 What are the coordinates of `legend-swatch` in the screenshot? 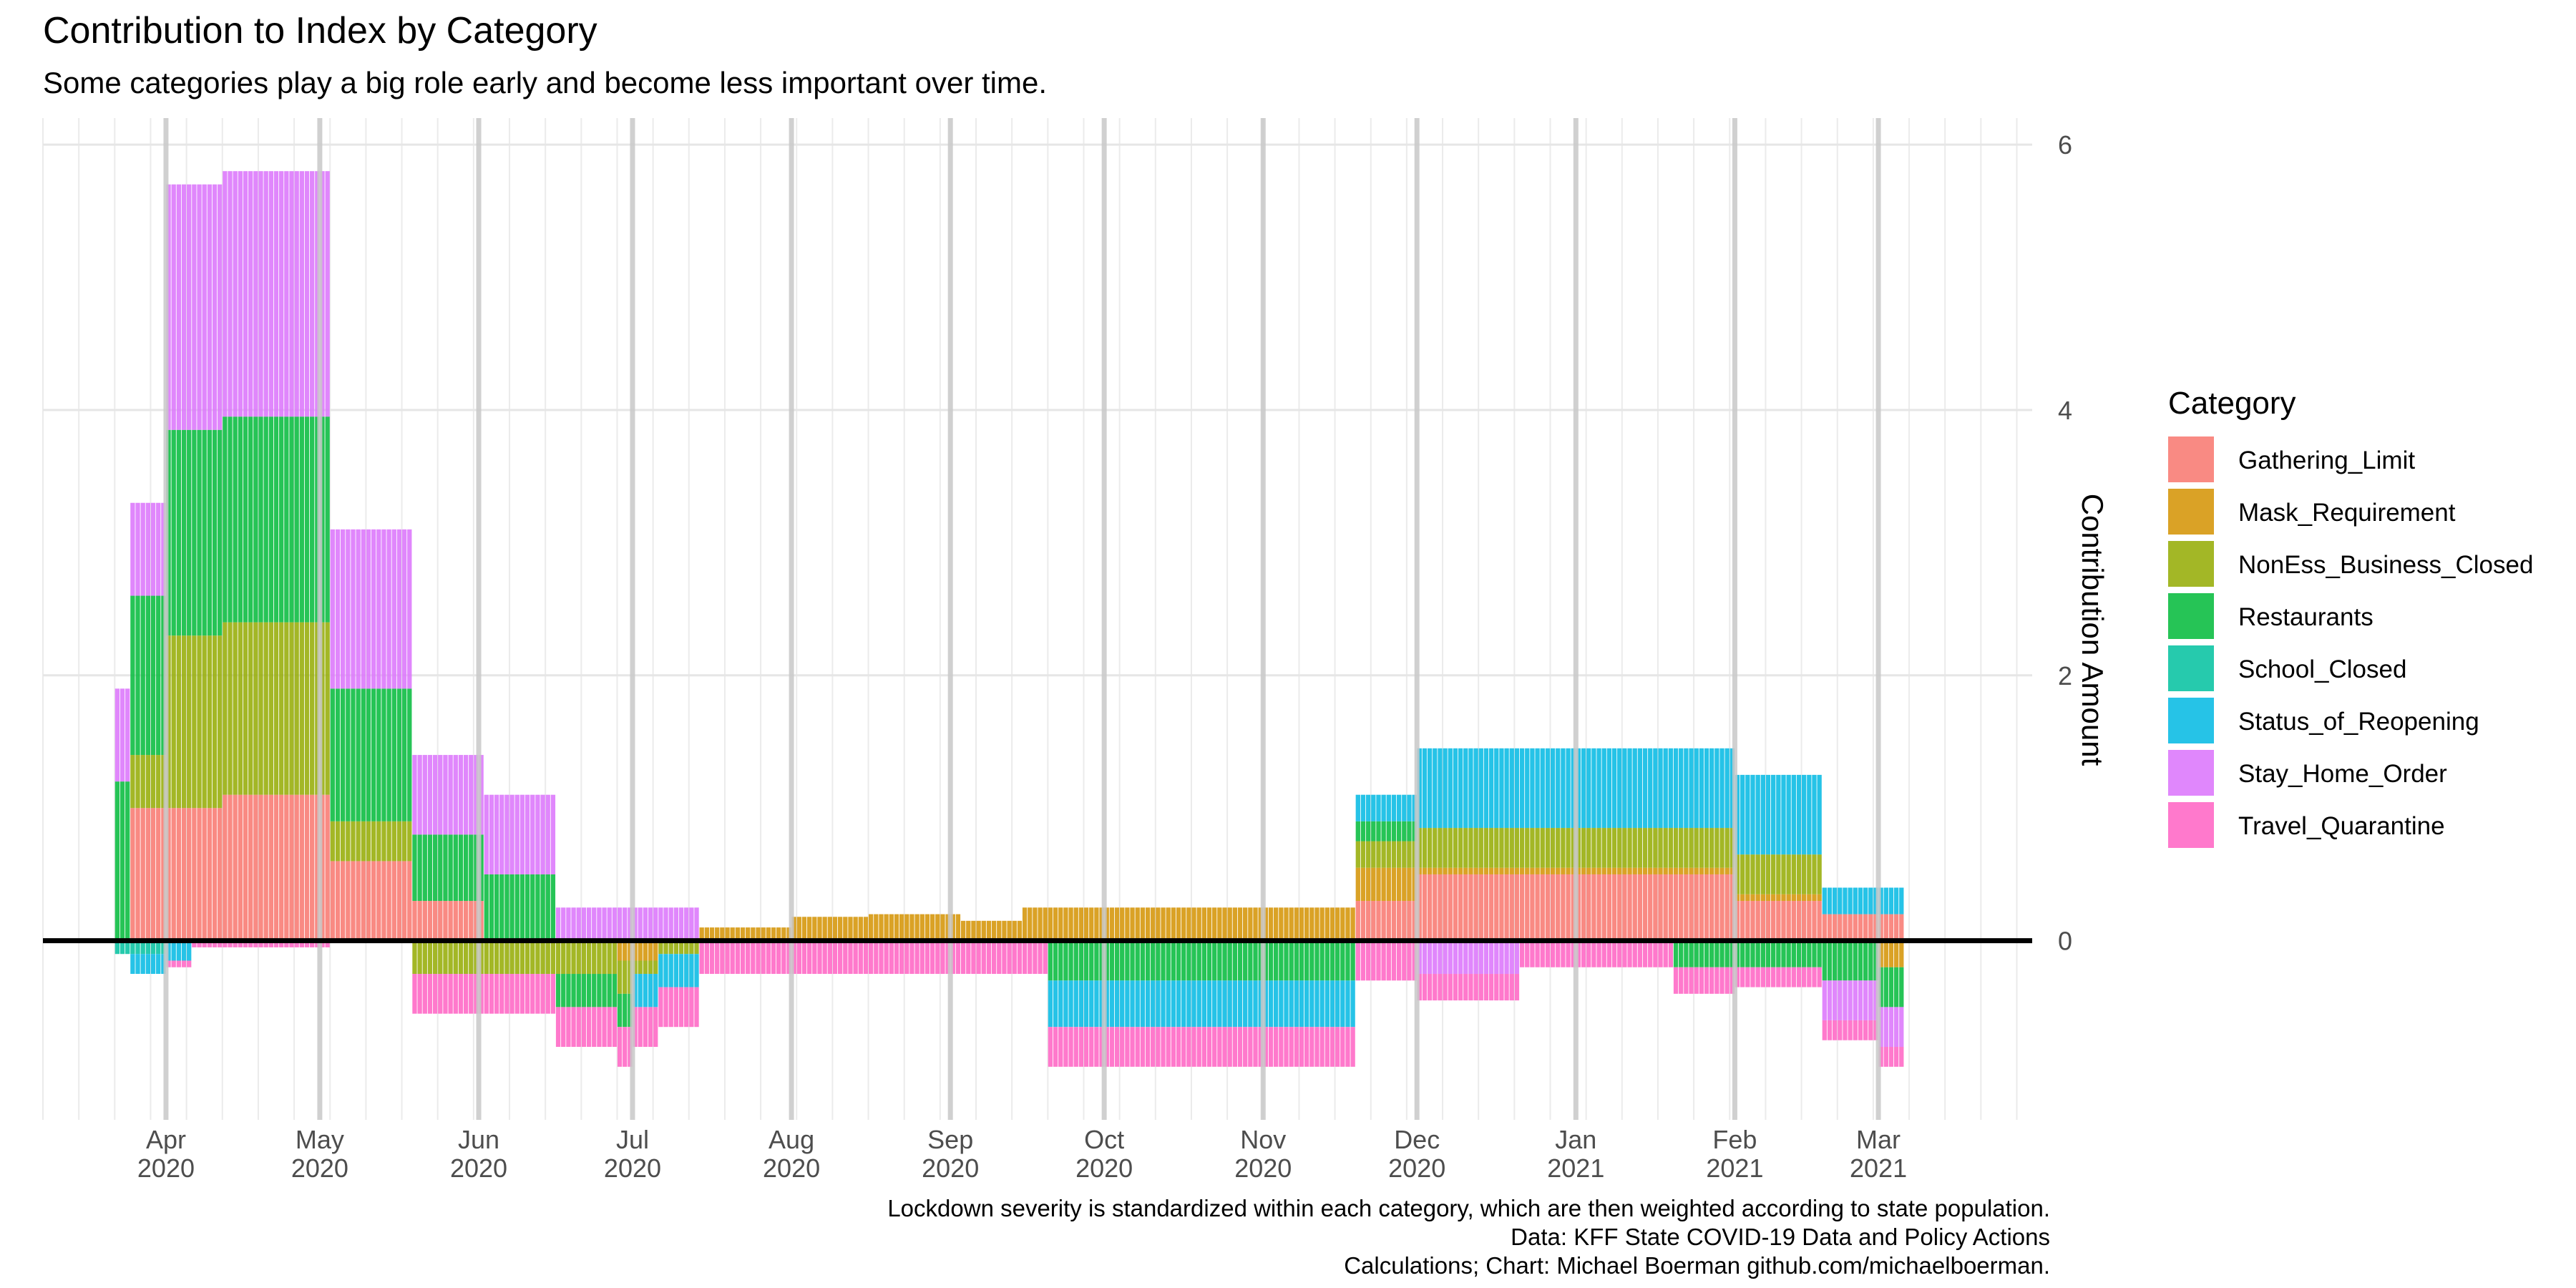 It's located at (2191, 825).